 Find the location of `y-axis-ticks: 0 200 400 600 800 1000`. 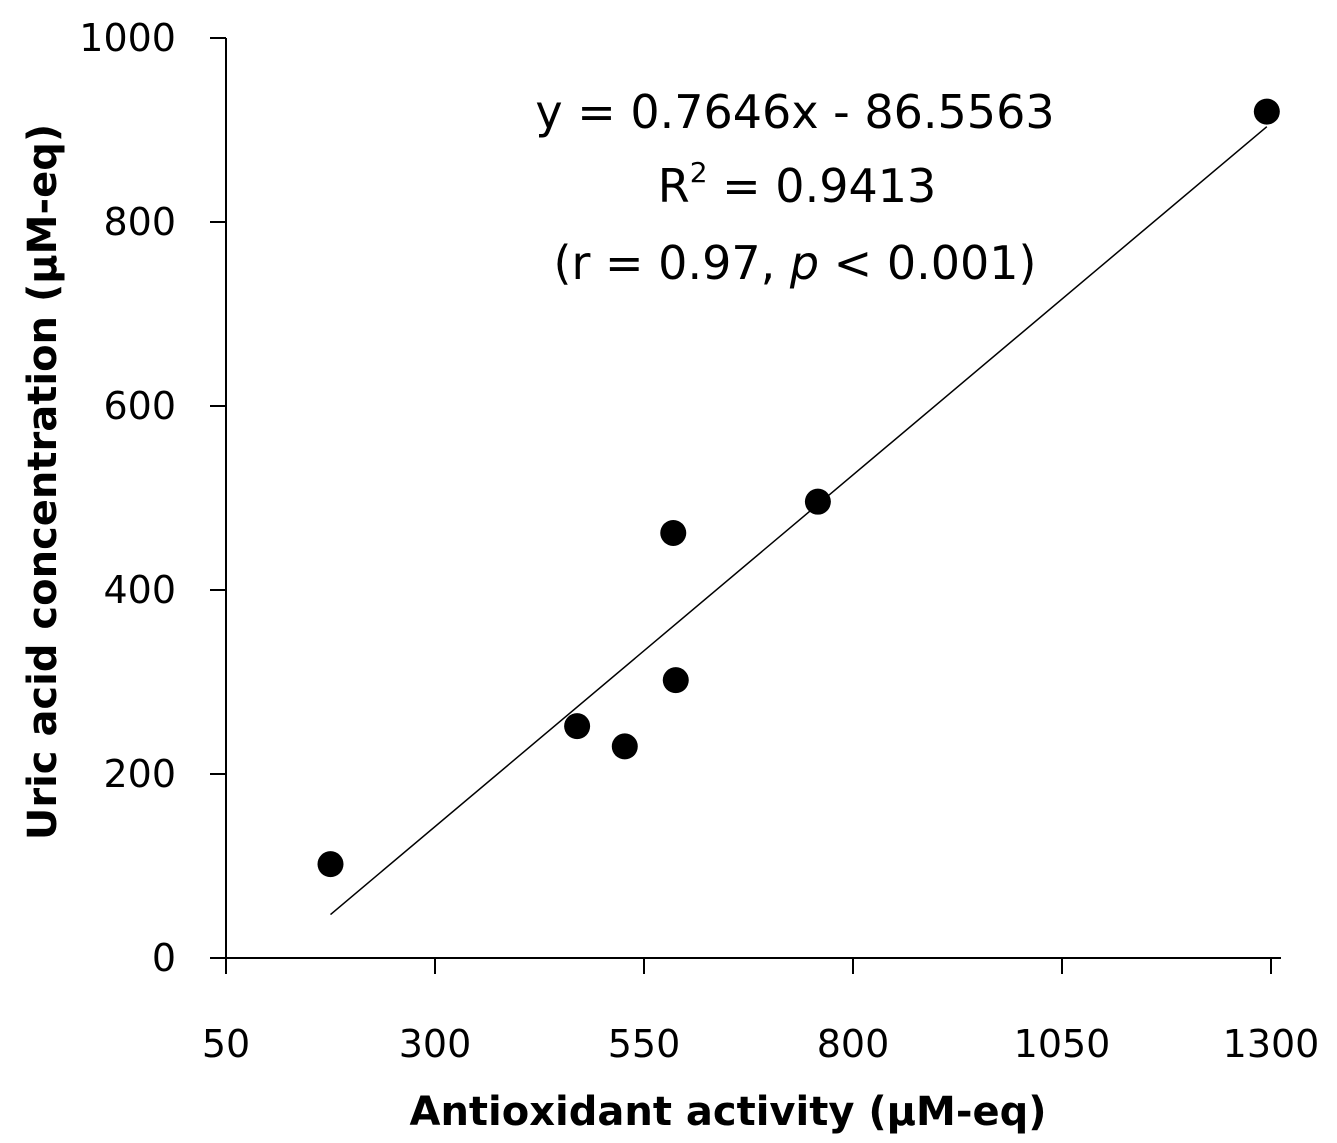

y-axis-ticks: 0 200 400 600 800 1000 is located at coordinates (152, 498).